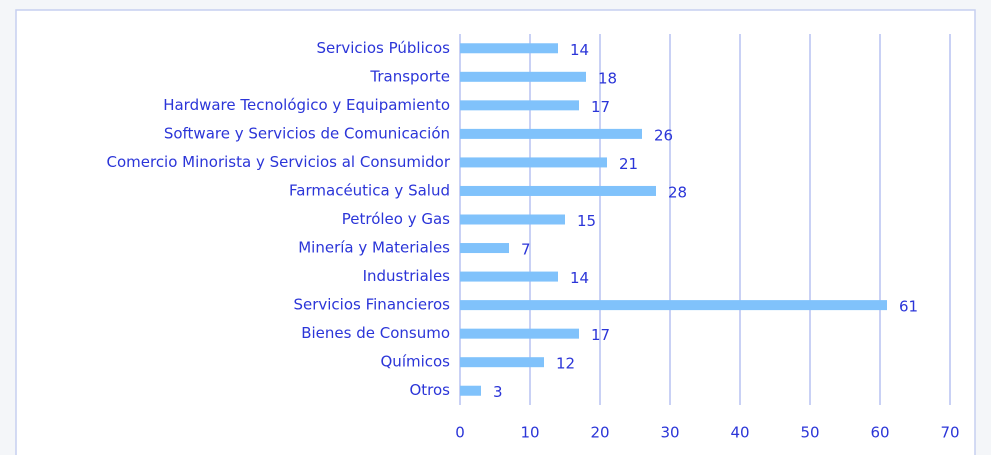 The height and width of the screenshot is (455, 991). Describe the element at coordinates (529, 433) in the screenshot. I see `x-tick-label: 10` at that location.